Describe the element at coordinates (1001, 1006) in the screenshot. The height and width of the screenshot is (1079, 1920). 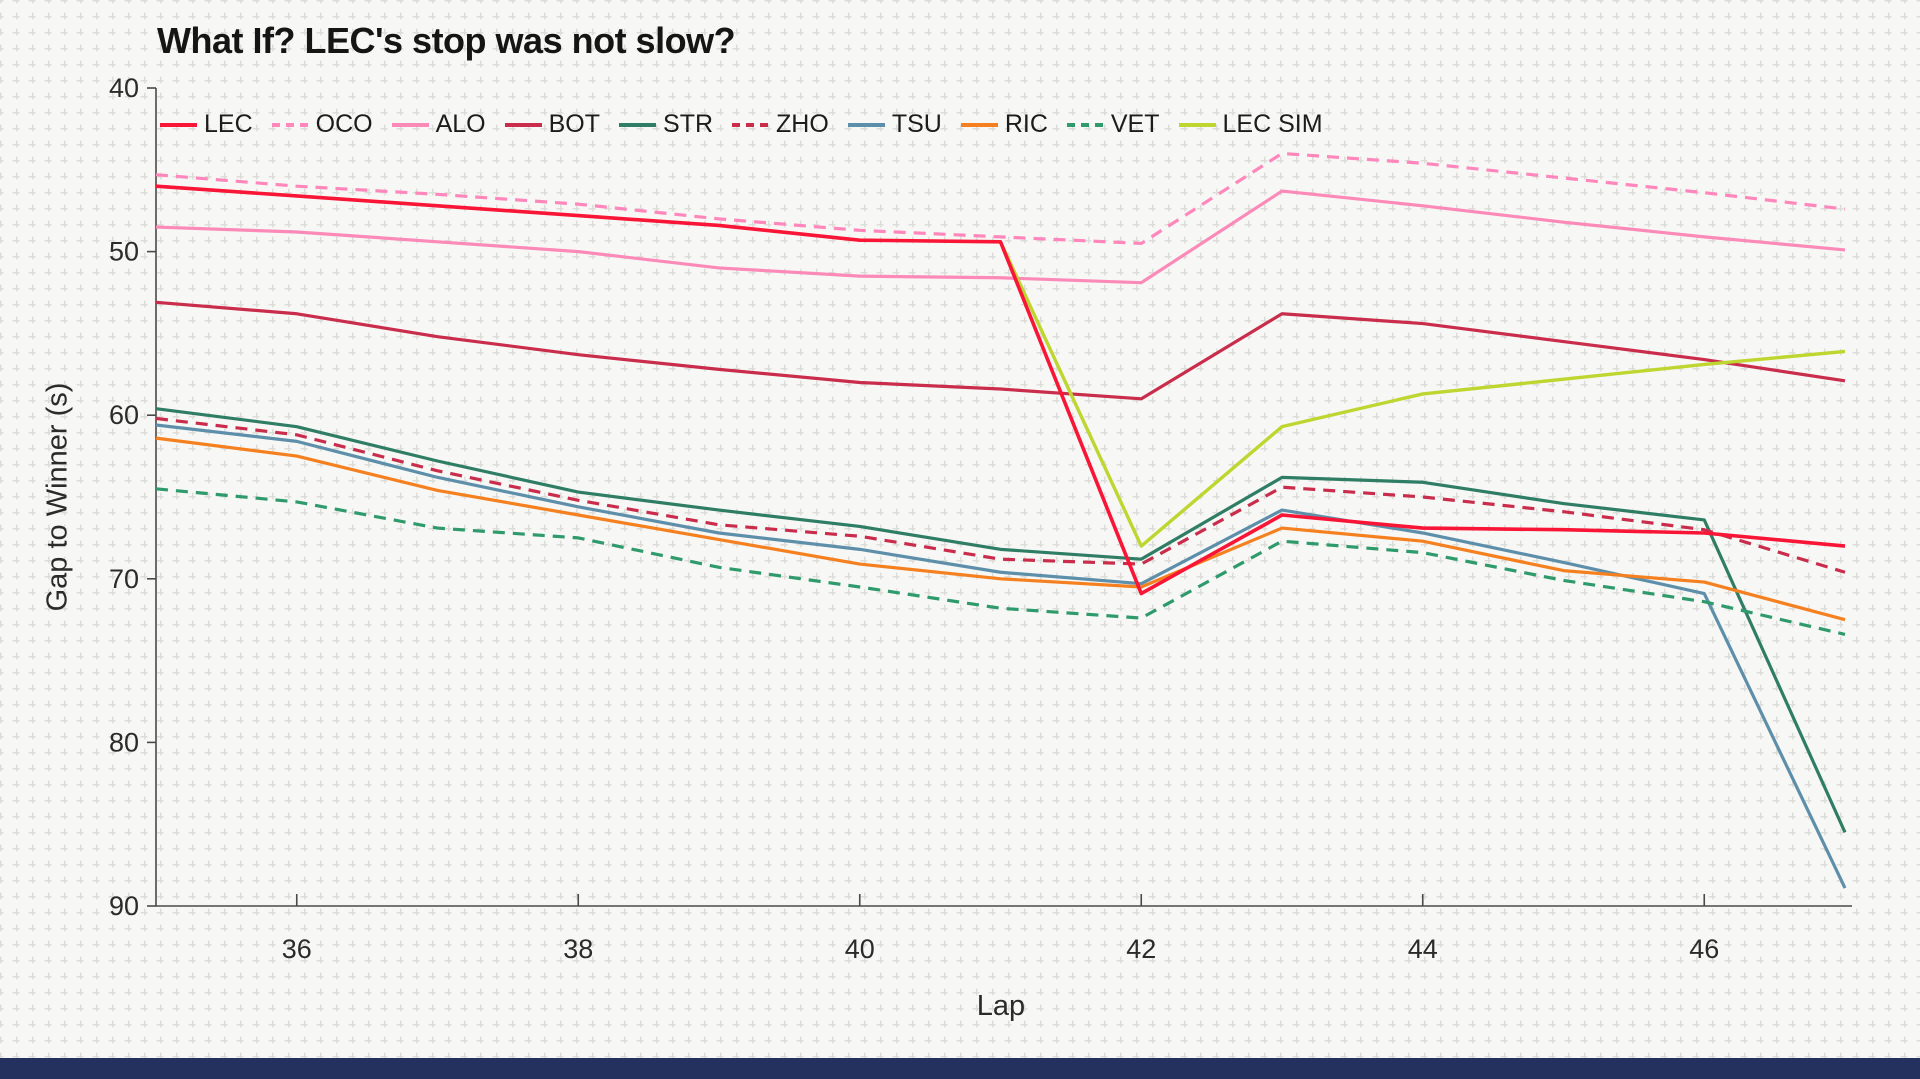
I see `x-axis-label: Lap` at that location.